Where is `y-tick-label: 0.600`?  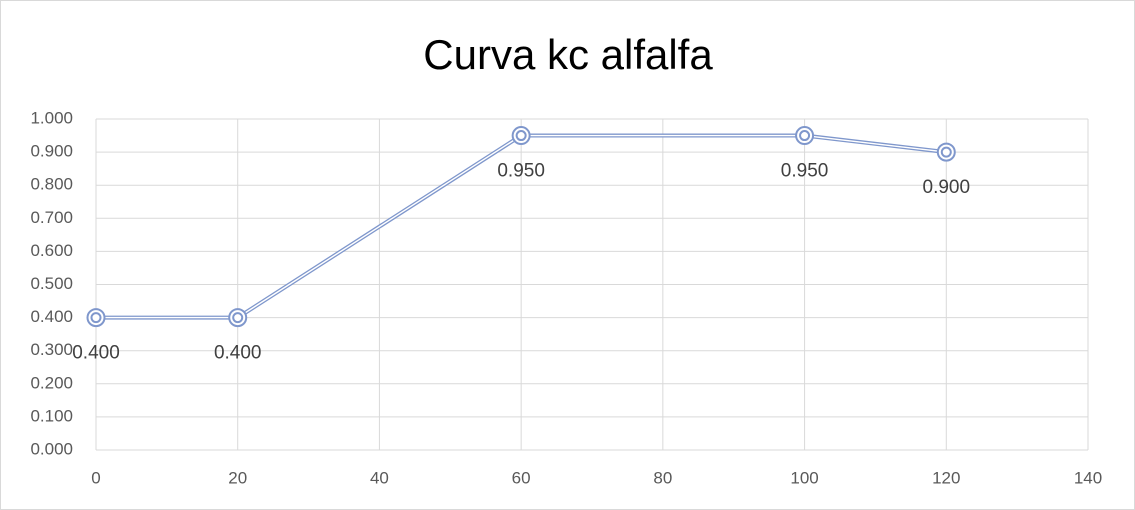 y-tick-label: 0.600 is located at coordinates (51, 250).